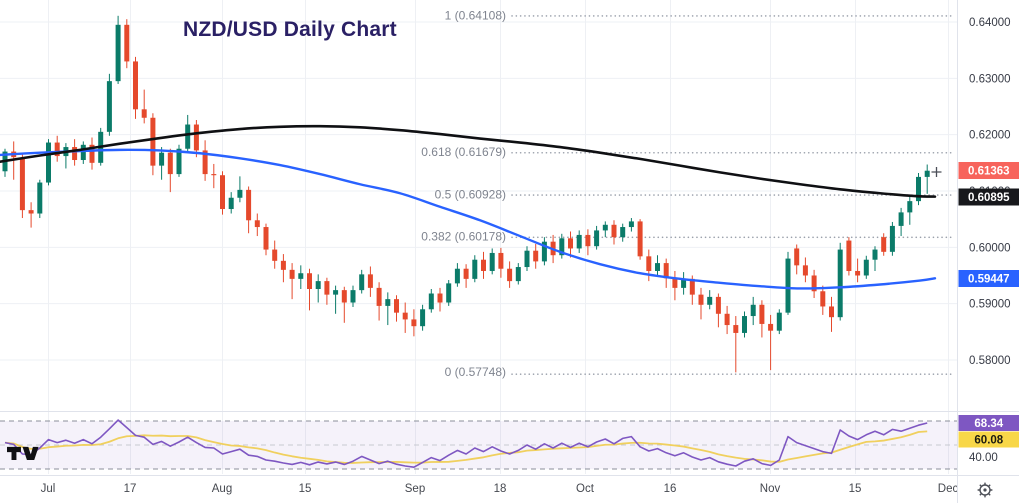  I want to click on fast-ma-badge-bg, so click(988, 278).